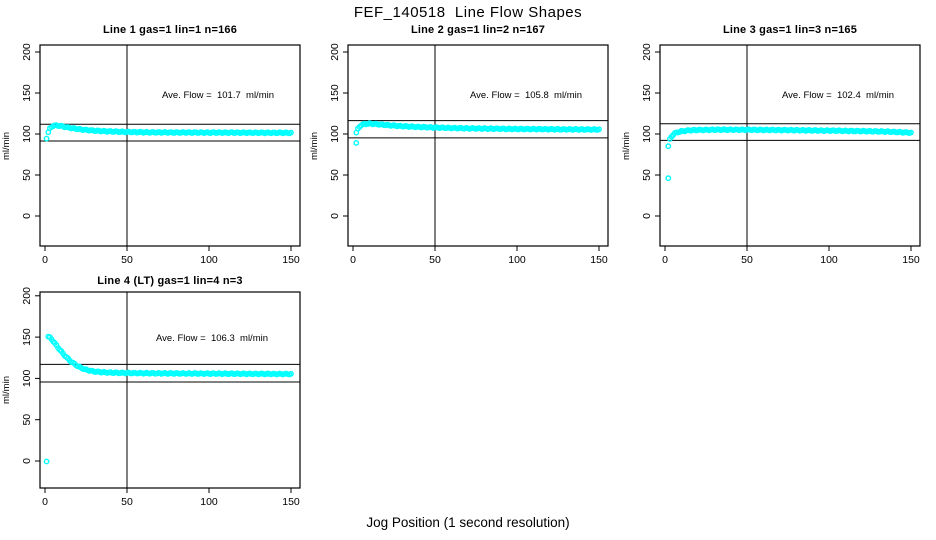 This screenshot has width=936, height=540. I want to click on figure-title: FEF_140518 Line Flow Shapes, so click(468, 12).